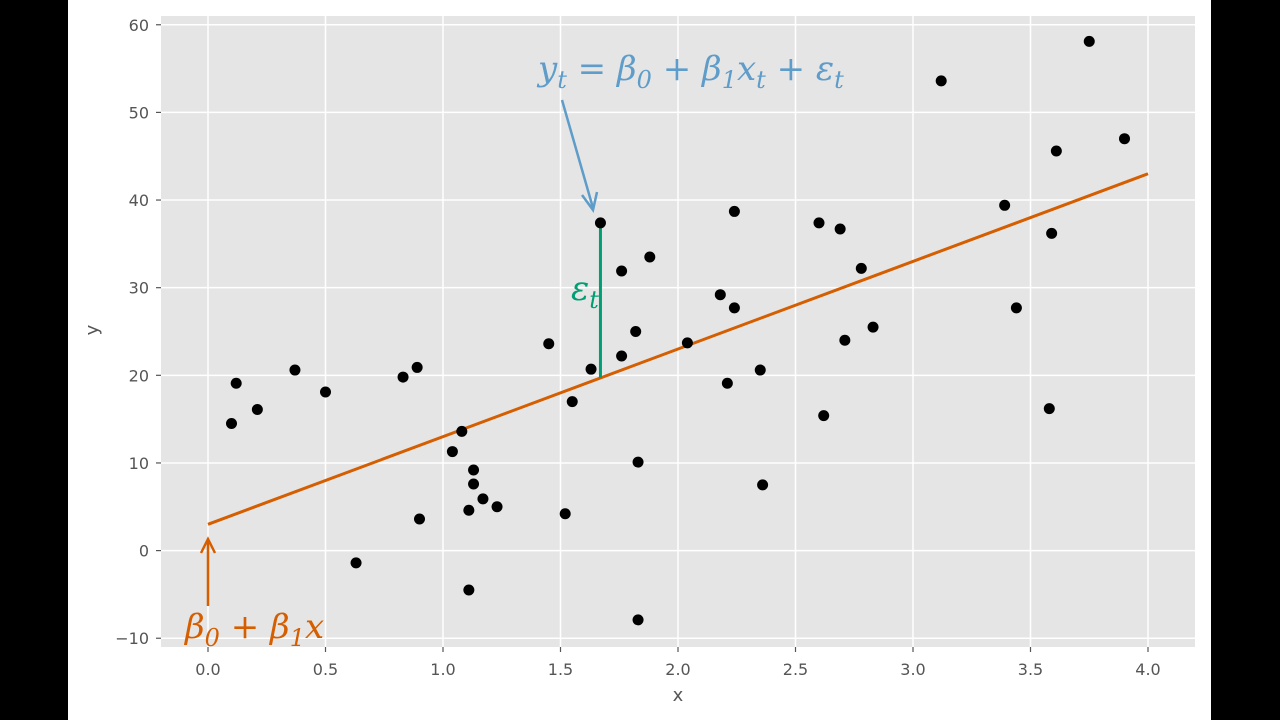 Image resolution: width=1280 pixels, height=720 pixels. I want to click on x-axis-ticks: 0.0 0.5 1.0 1.5 2.0 2.5 3.0 3.5 4.0, so click(678, 663).